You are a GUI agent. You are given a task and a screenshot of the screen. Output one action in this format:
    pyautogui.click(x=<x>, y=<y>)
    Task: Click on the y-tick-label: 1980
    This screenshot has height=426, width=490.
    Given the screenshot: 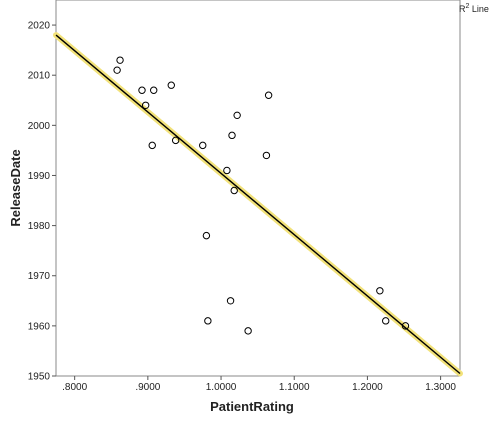 What is the action you would take?
    pyautogui.click(x=39, y=226)
    